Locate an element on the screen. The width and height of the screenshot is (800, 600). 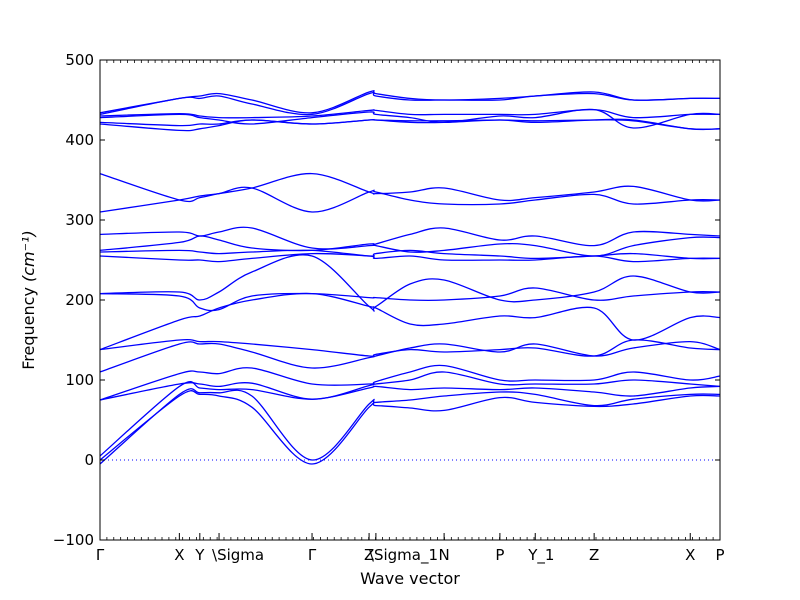
x-tick-label: Y_1 is located at coordinates (540, 555).